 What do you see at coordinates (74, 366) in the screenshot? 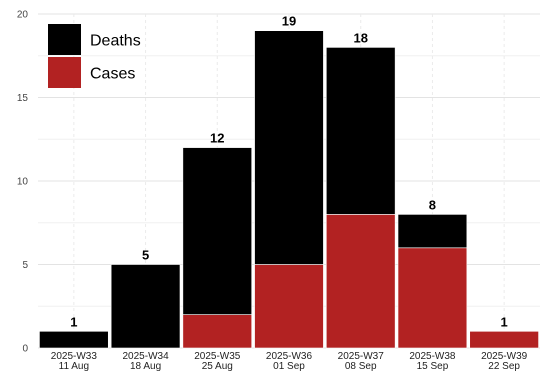
I see `x-tick-label: 11 Aug` at bounding box center [74, 366].